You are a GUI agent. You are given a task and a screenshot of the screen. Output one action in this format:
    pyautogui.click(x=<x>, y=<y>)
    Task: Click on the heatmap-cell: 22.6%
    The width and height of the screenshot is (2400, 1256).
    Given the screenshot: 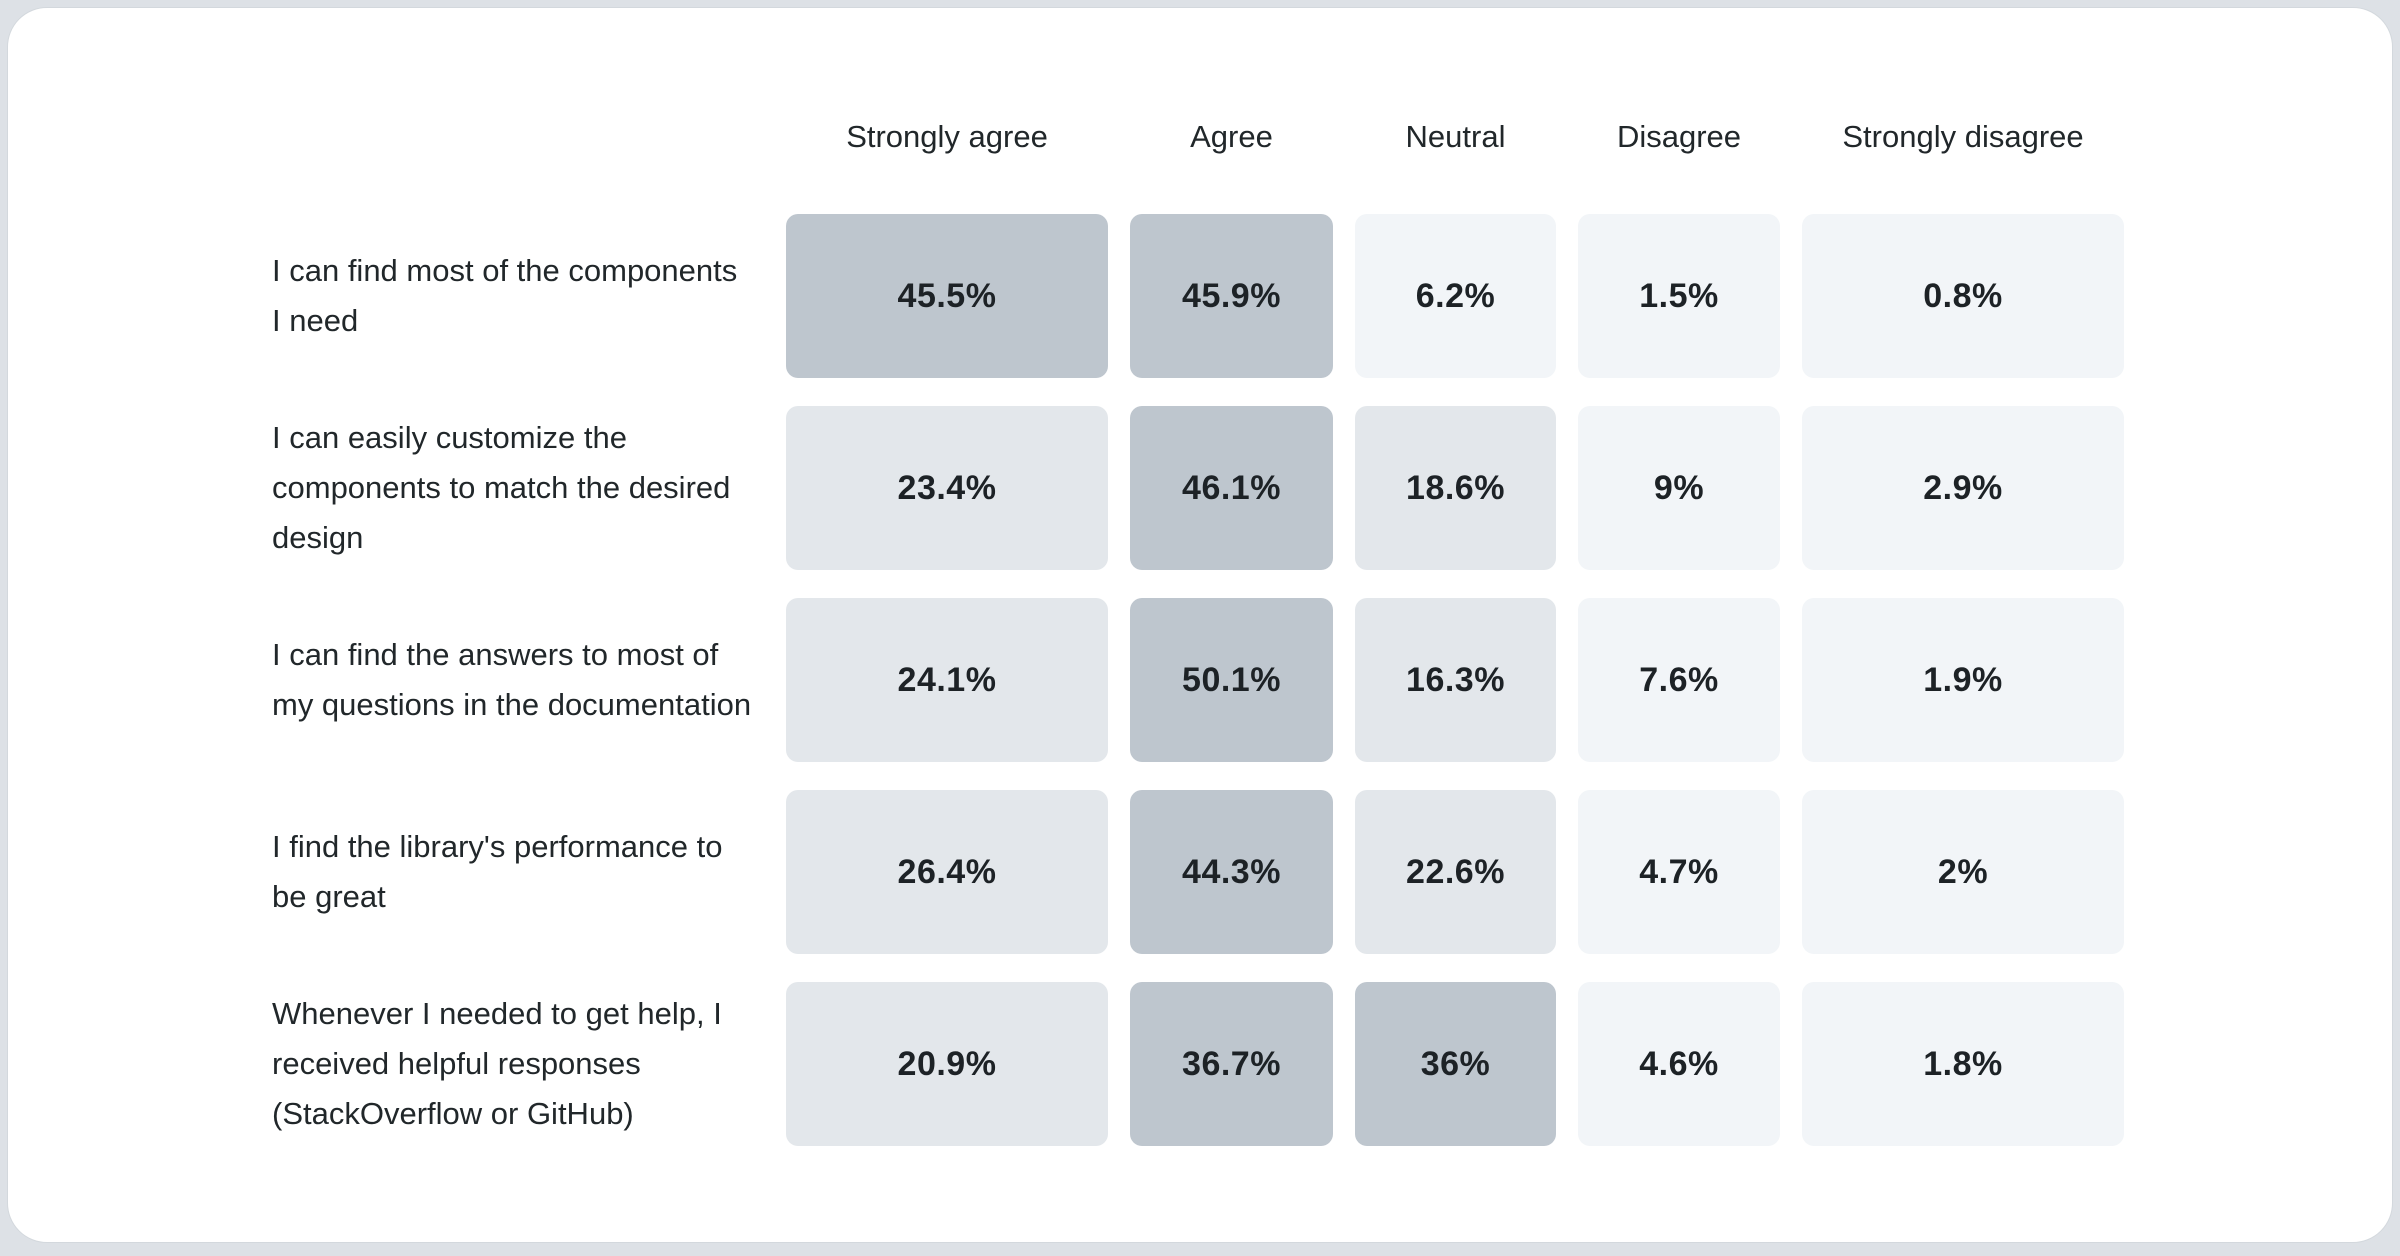 What is the action you would take?
    pyautogui.click(x=1455, y=872)
    